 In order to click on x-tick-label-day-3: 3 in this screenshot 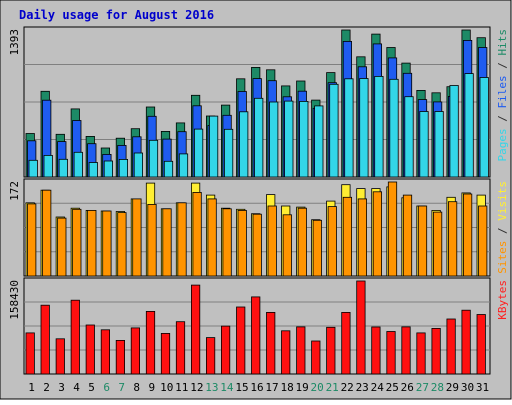, I will do `click(61, 387)`.